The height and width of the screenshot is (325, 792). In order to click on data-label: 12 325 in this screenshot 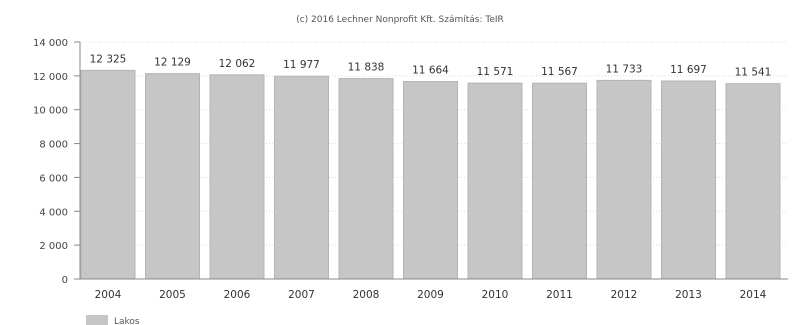, I will do `click(108, 59)`.